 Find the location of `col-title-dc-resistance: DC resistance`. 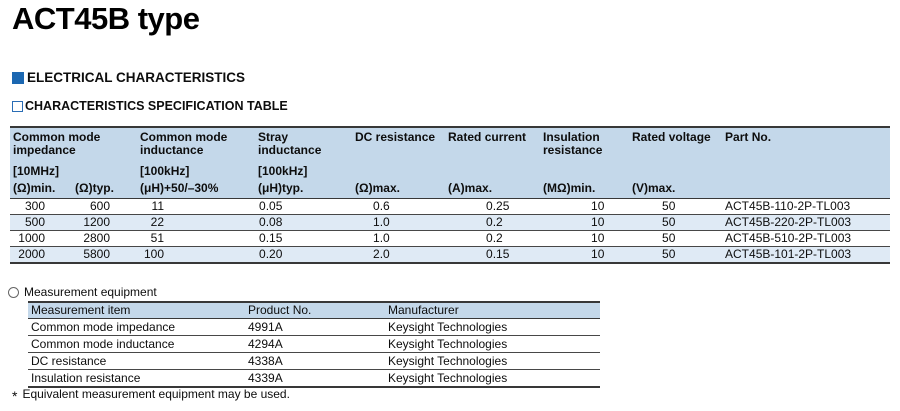

col-title-dc-resistance: DC resistance is located at coordinates (402, 145).